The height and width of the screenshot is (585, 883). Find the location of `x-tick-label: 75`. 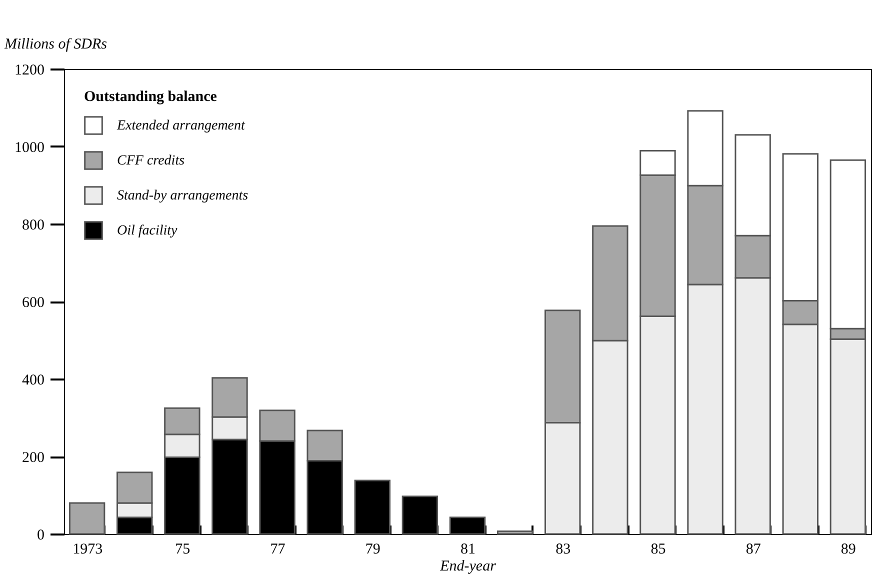

x-tick-label: 75 is located at coordinates (182, 550).